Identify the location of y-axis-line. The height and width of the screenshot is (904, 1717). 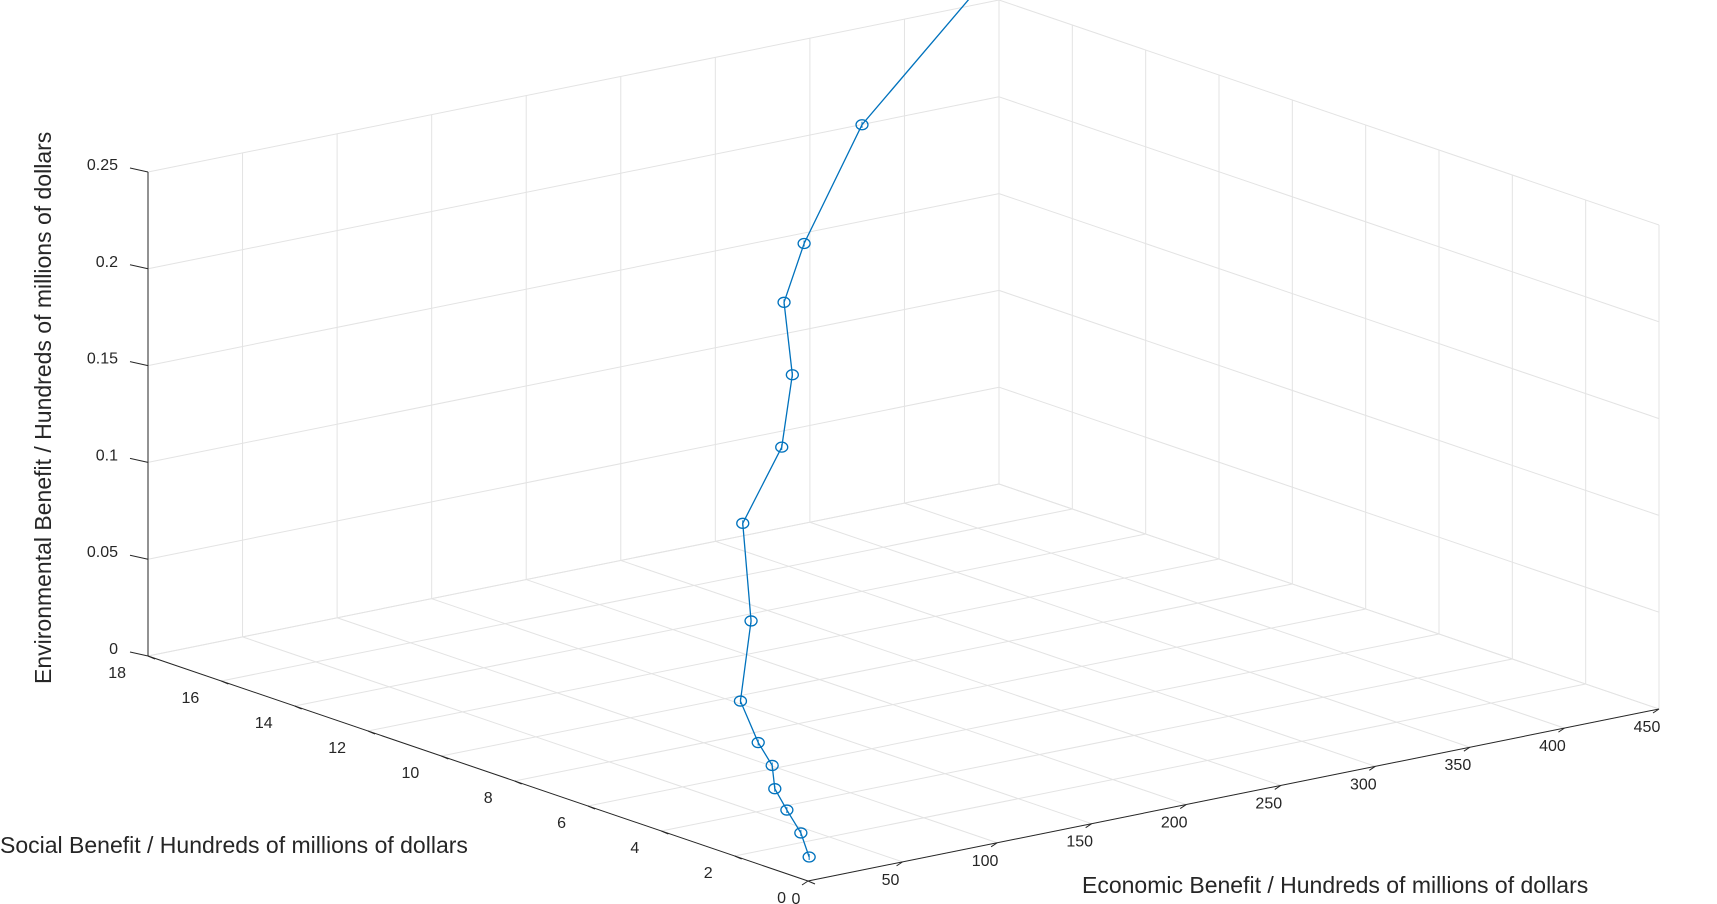
(478, 768).